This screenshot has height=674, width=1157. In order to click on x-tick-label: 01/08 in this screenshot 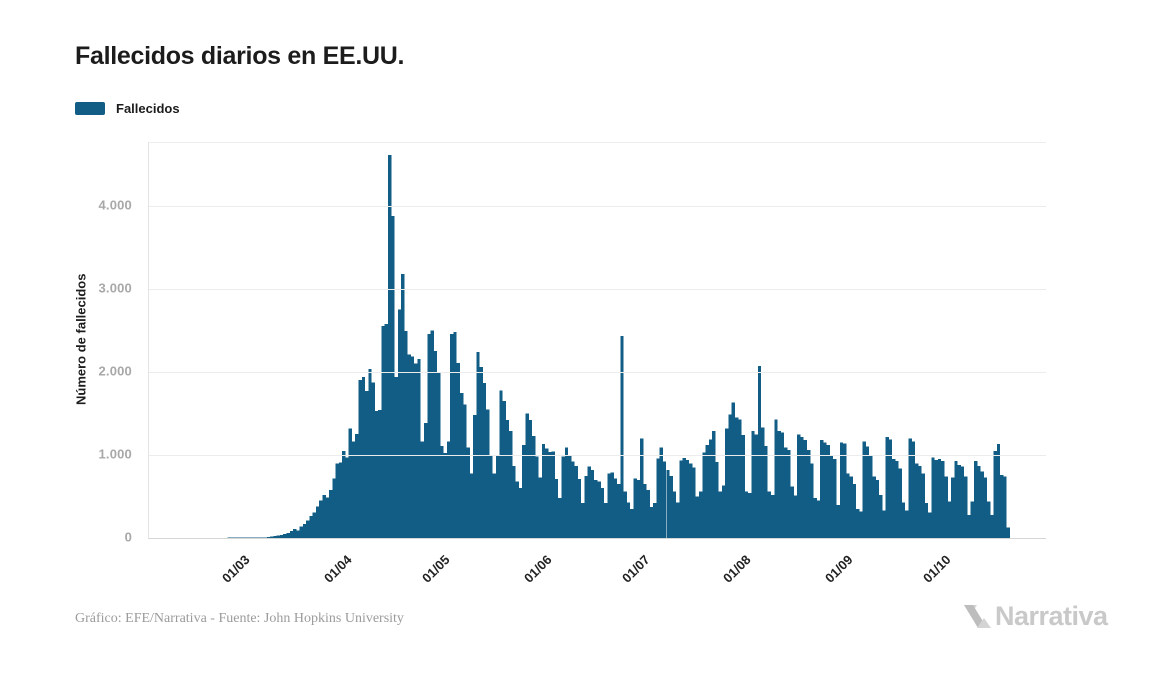, I will do `click(737, 569)`.